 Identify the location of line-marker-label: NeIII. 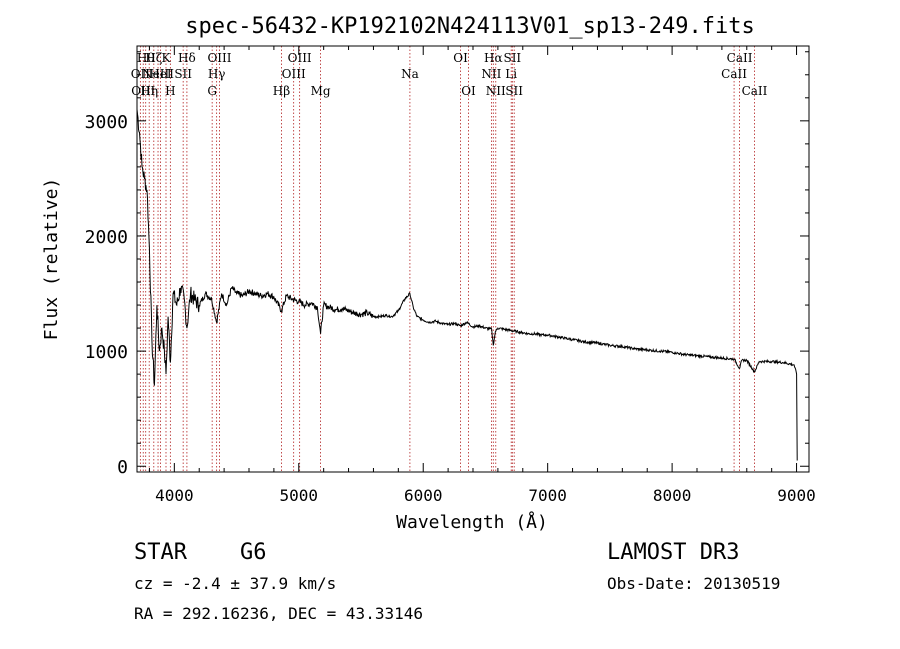
(158, 74).